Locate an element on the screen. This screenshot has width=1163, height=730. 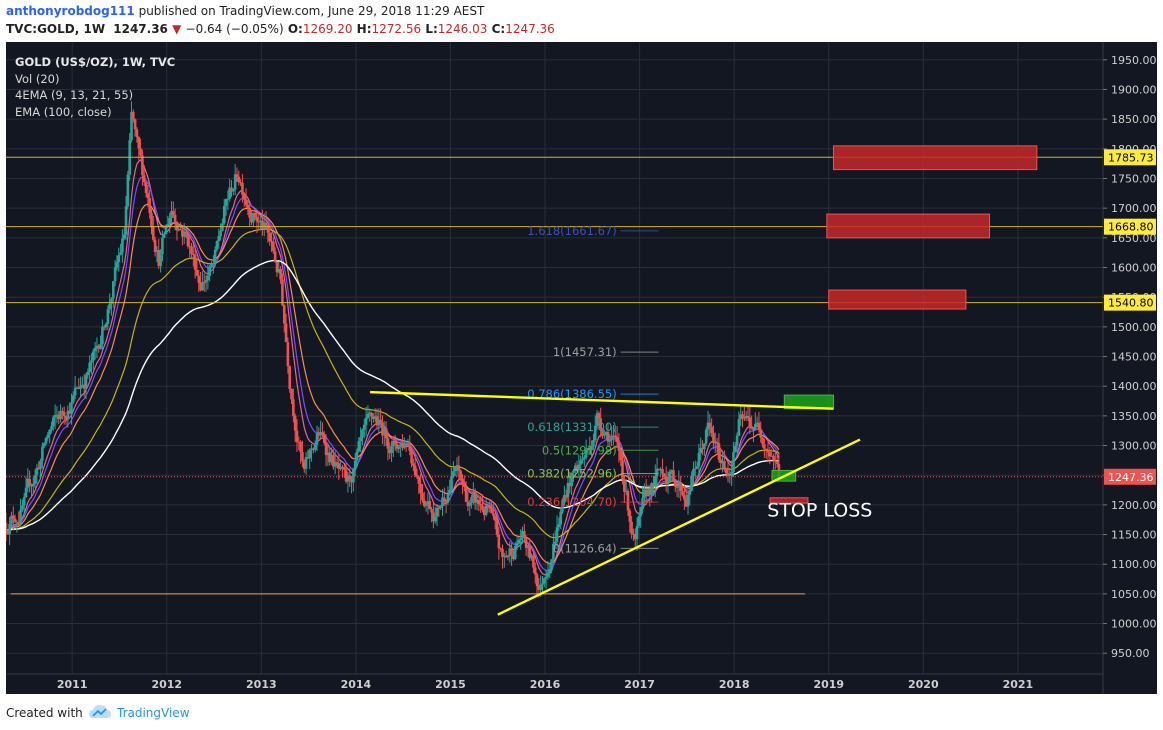
low-label: L: is located at coordinates (431, 29).